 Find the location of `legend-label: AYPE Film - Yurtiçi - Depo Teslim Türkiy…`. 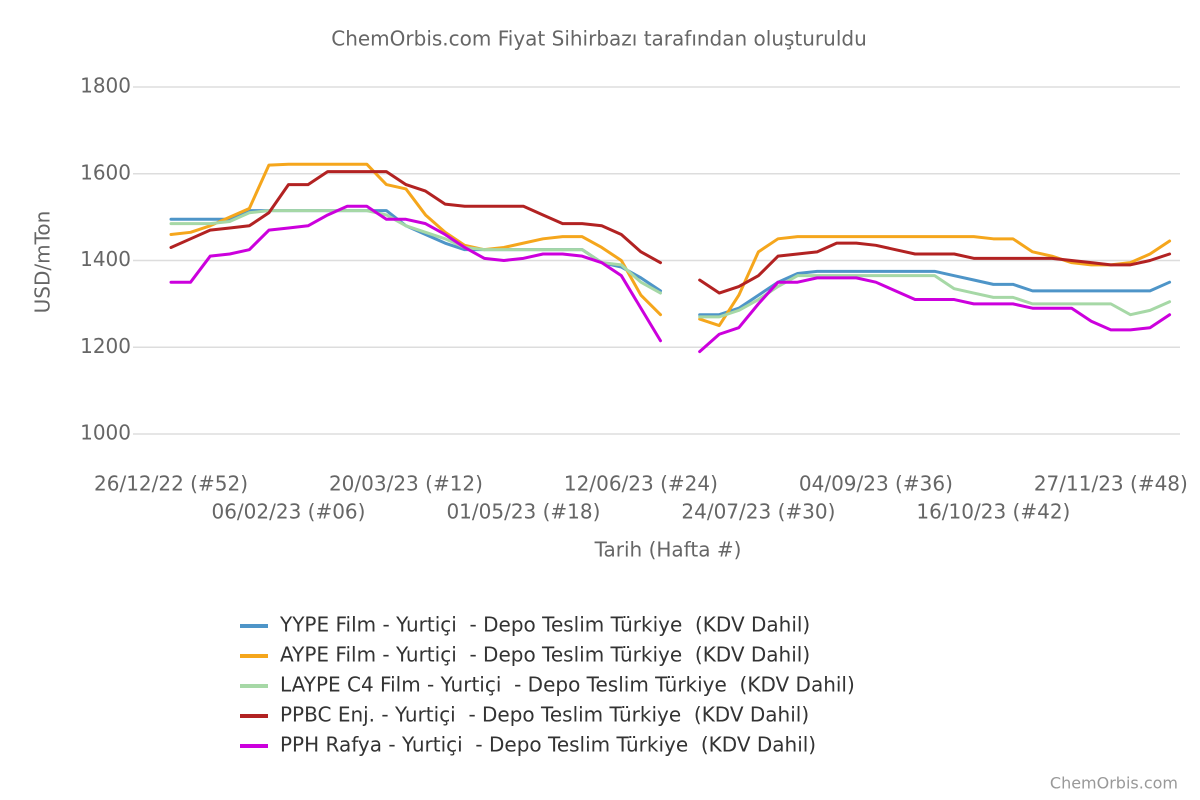

legend-label: AYPE Film - Yurtiçi - Depo Teslim Türkiy… is located at coordinates (545, 655).